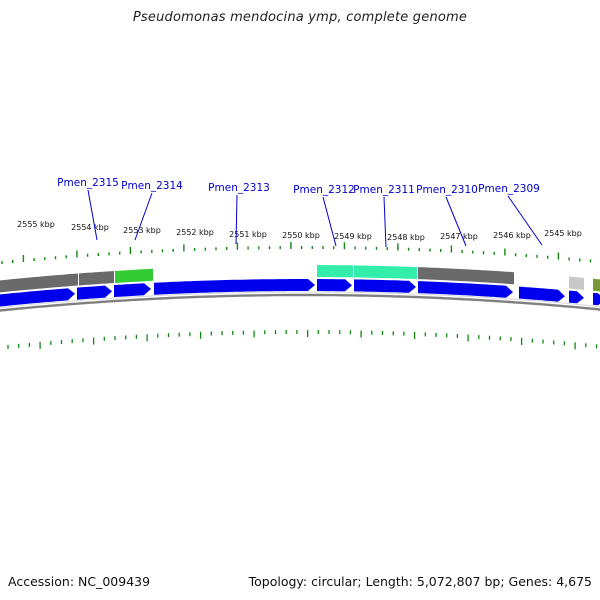 Image resolution: width=600 pixels, height=600 pixels. I want to click on gene-label: Pmen_2312, so click(324, 190).